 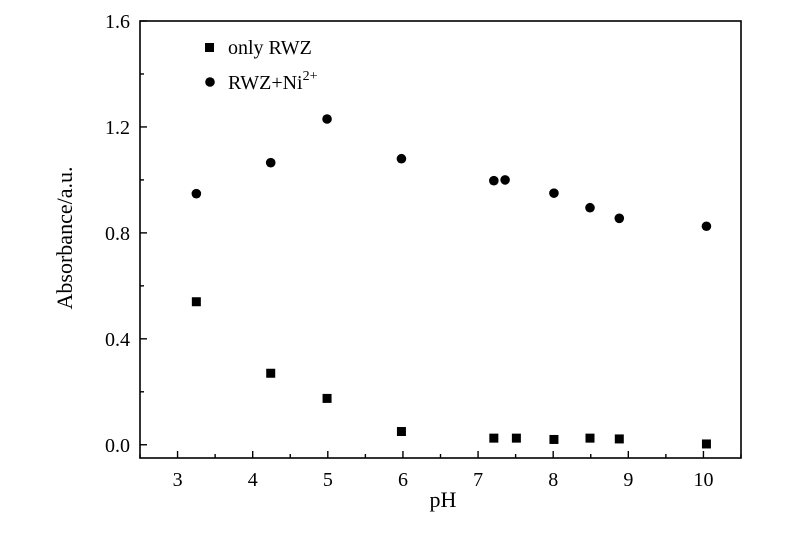 What do you see at coordinates (209, 47) in the screenshot?
I see `legend-marker-only-rwz` at bounding box center [209, 47].